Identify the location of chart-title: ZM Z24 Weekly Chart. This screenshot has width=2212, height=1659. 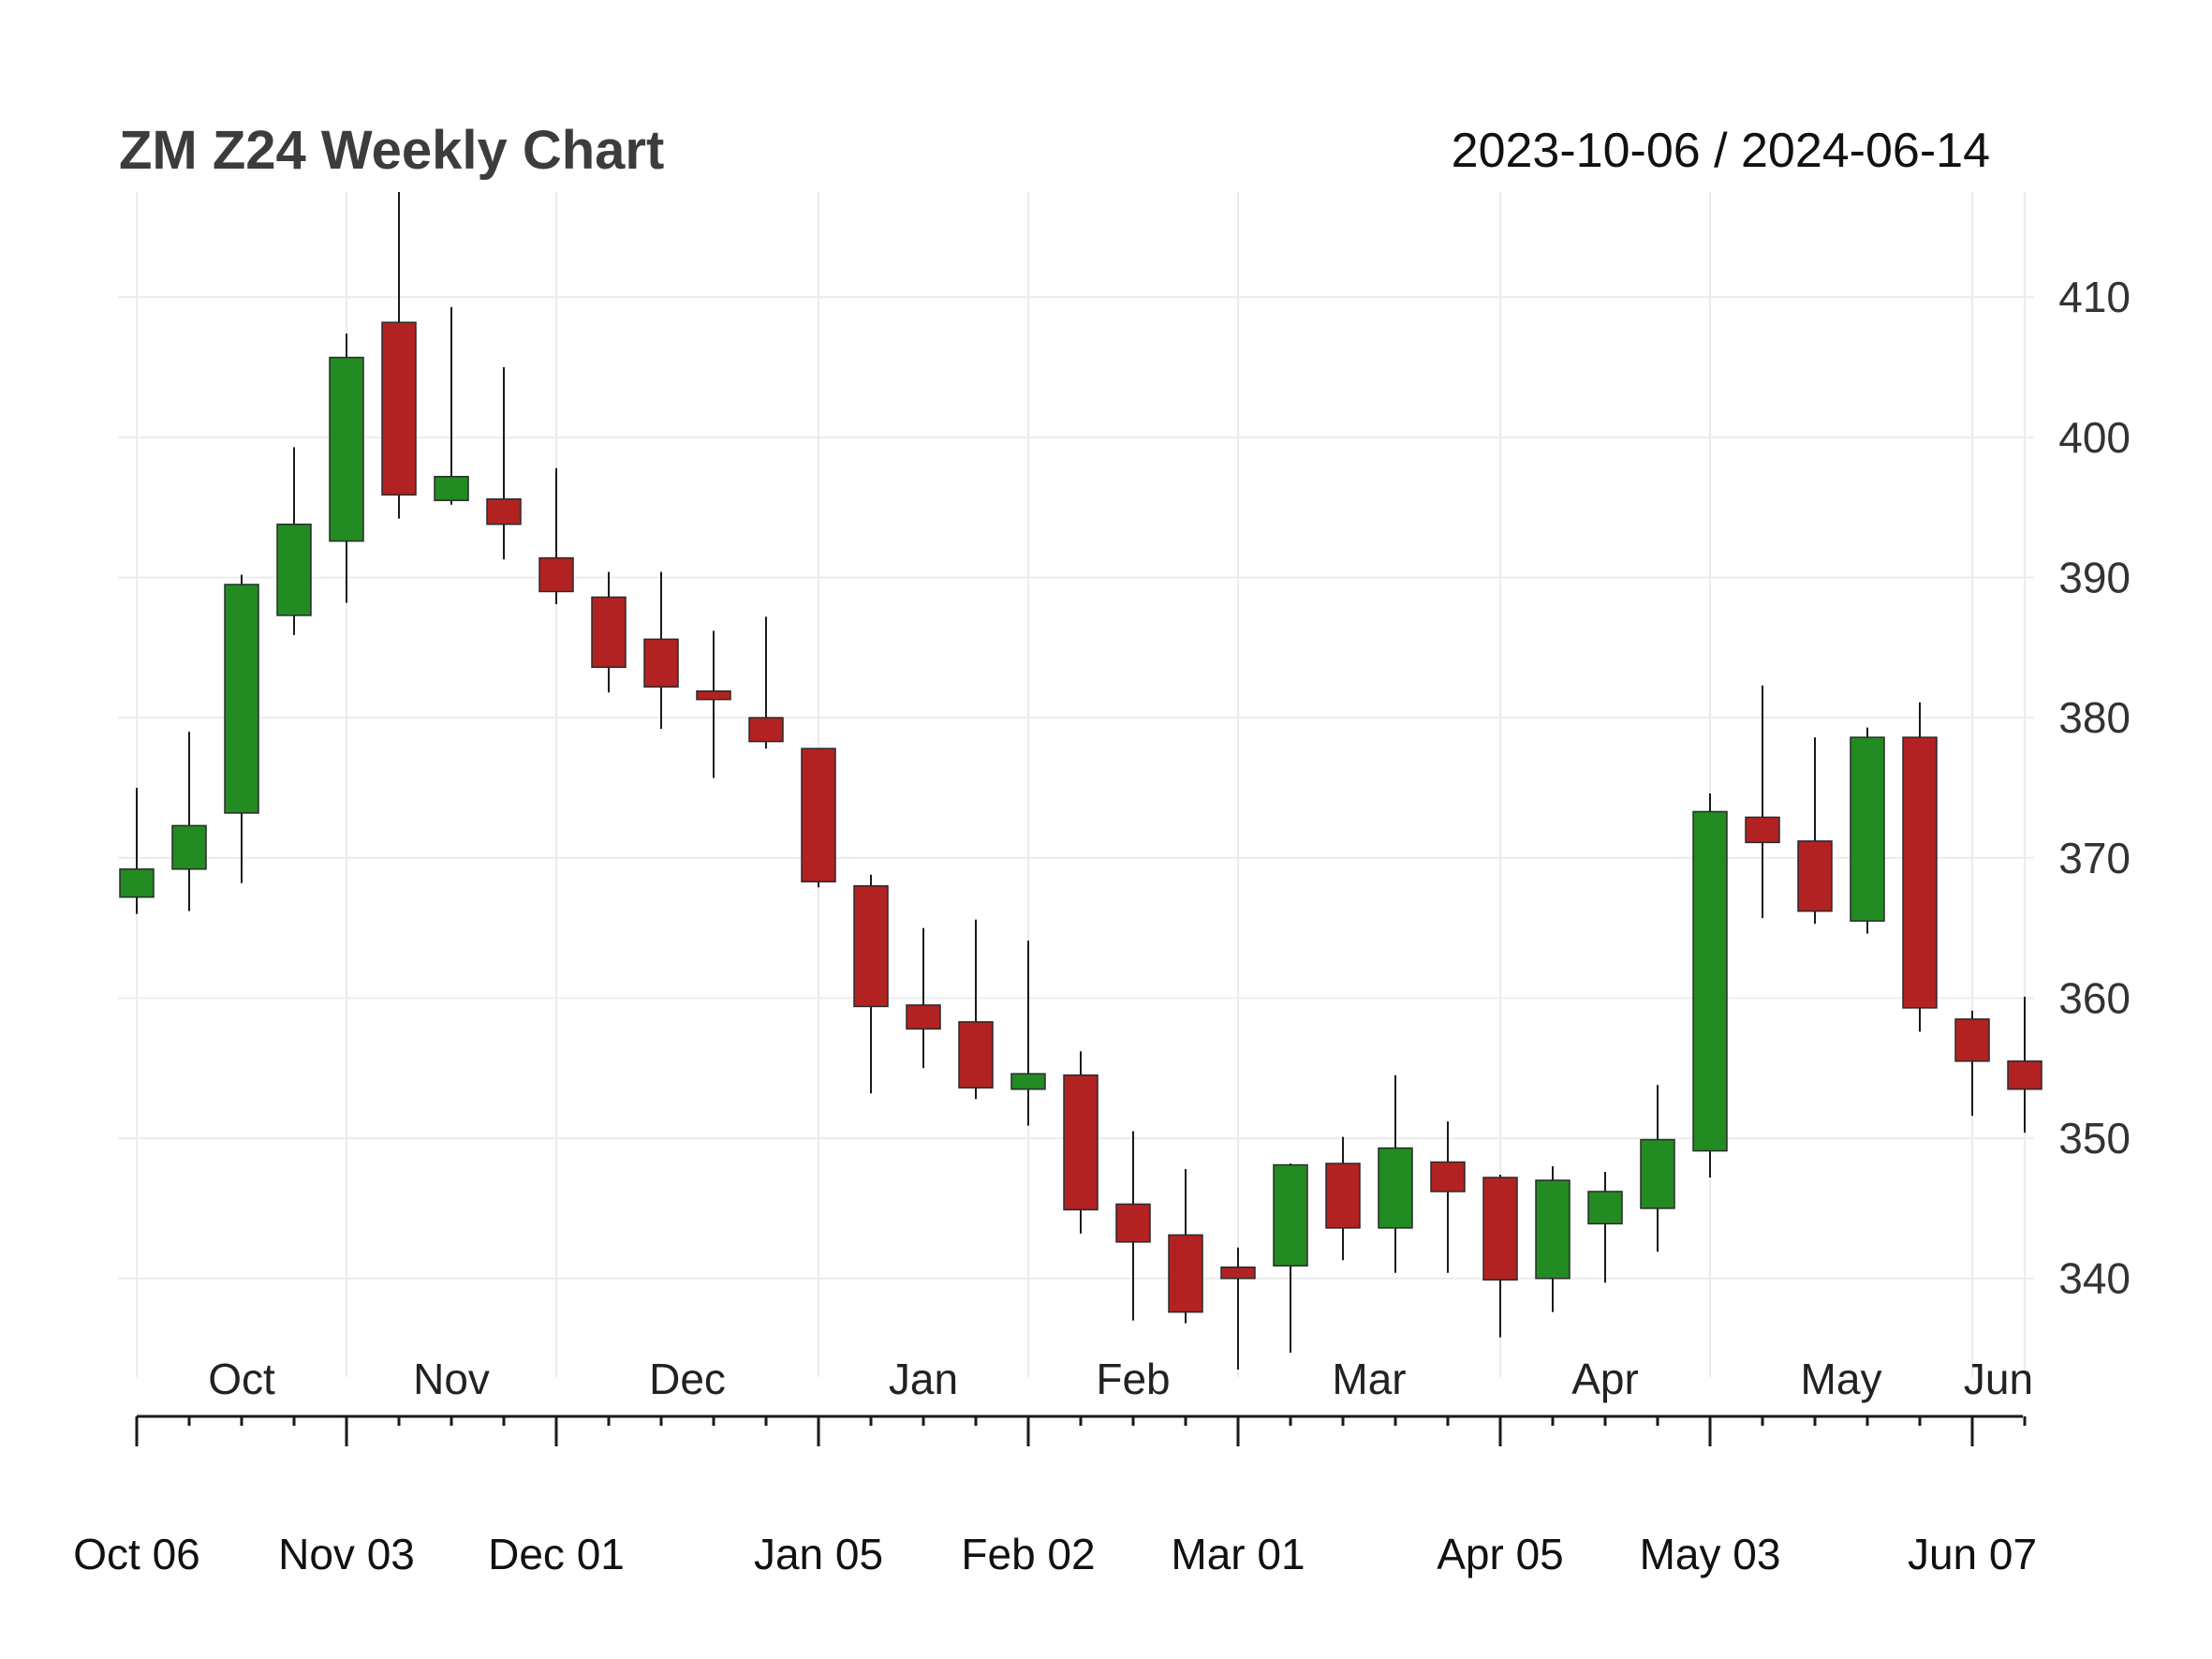
(391, 150).